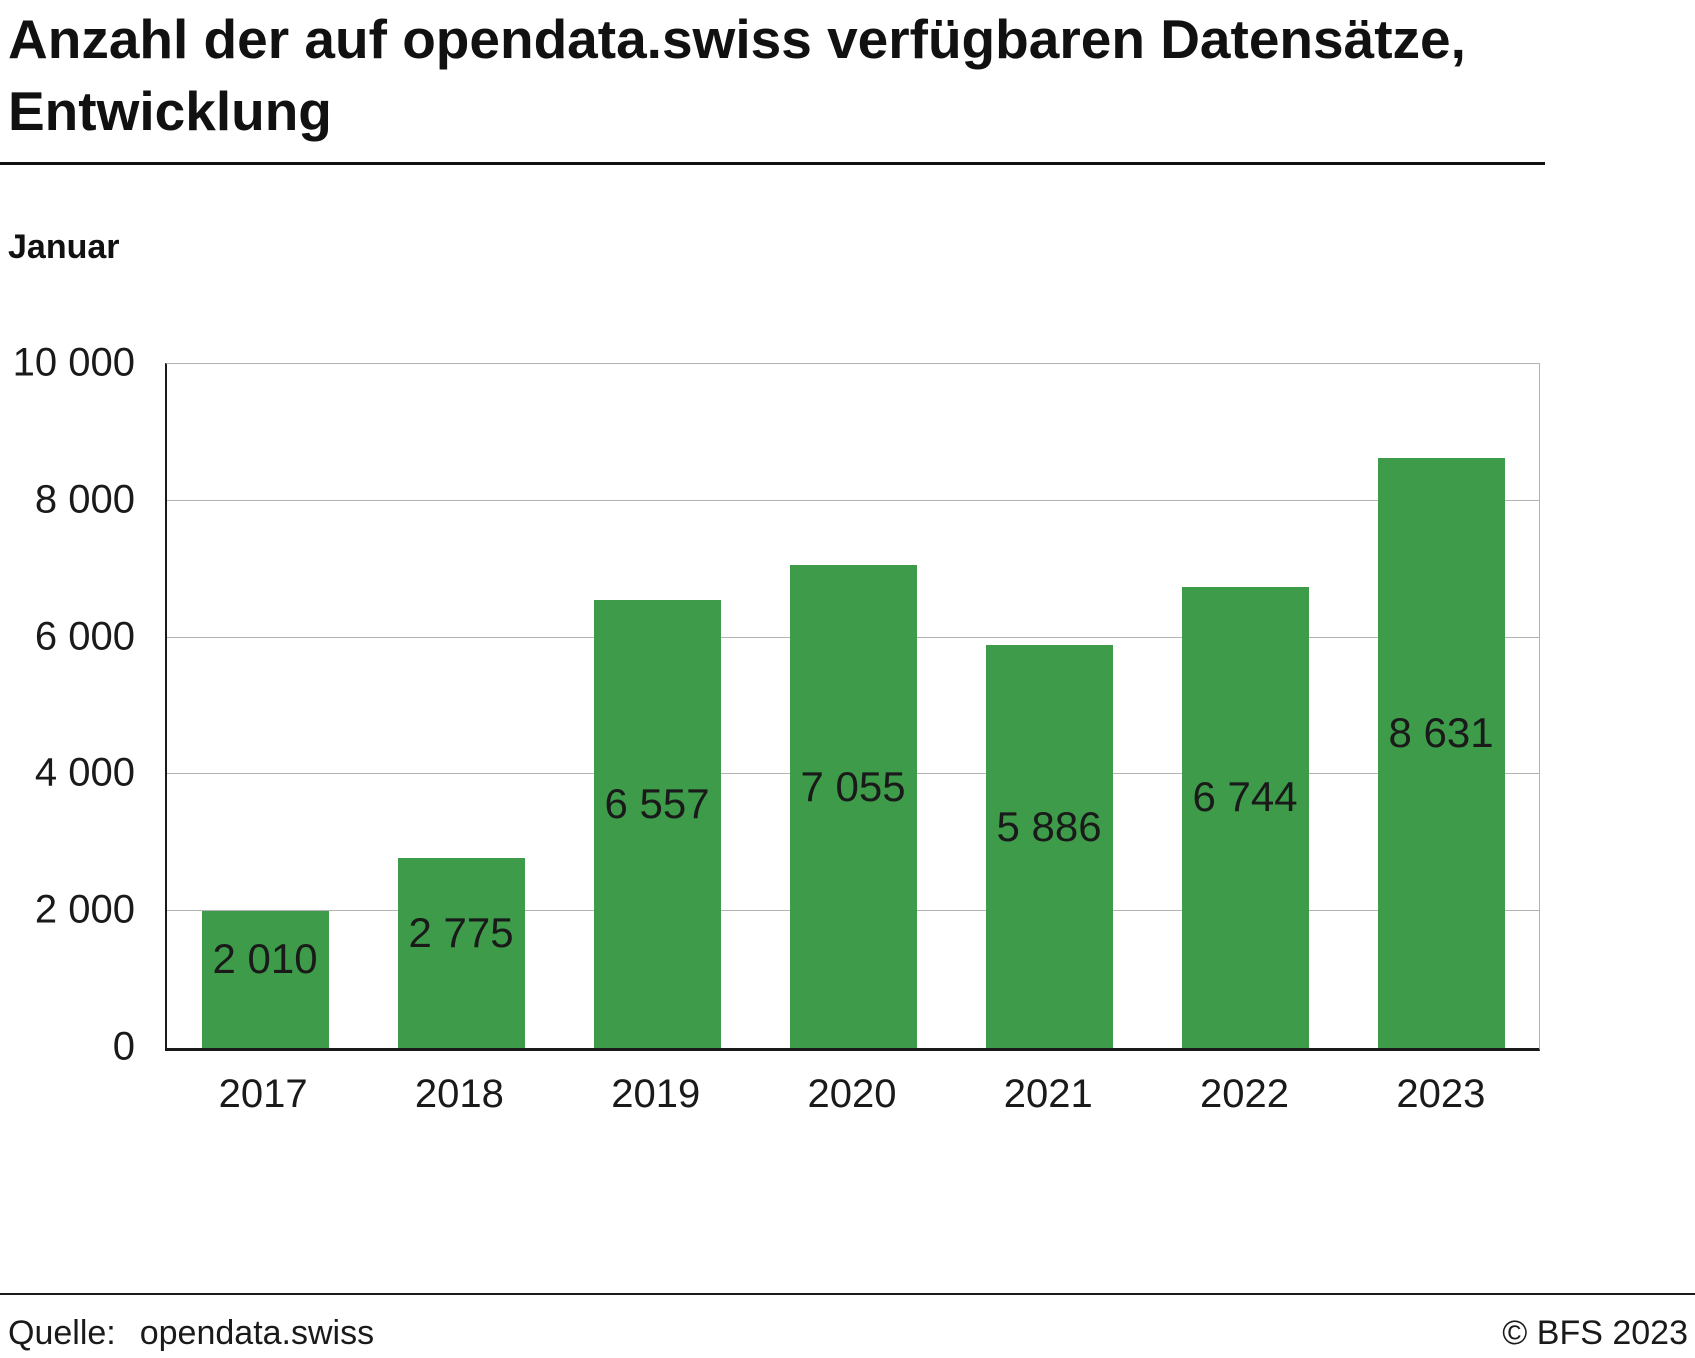  I want to click on bar: 2 010, so click(265, 979).